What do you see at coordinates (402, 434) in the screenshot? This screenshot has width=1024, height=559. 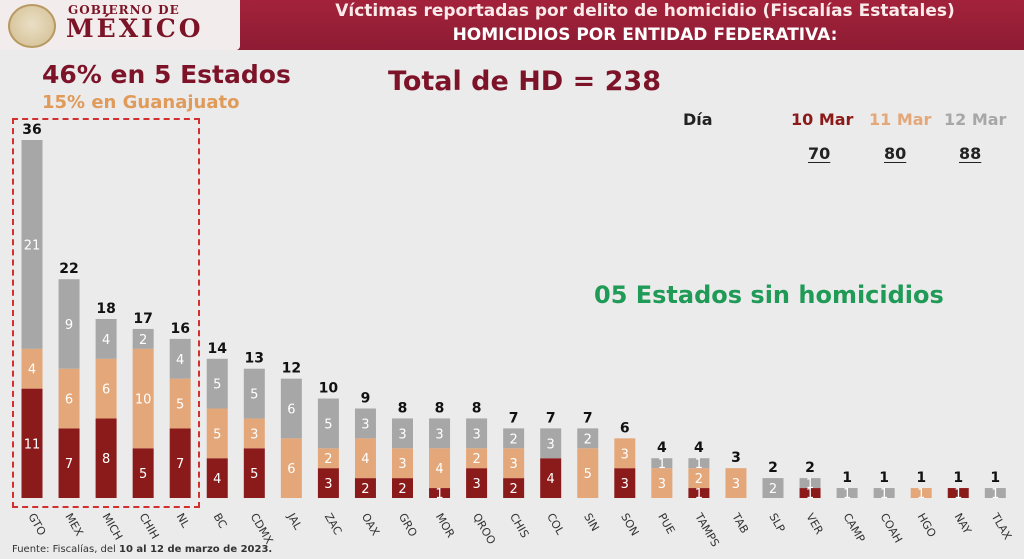 I see `segment-label-gro-3: 3` at bounding box center [402, 434].